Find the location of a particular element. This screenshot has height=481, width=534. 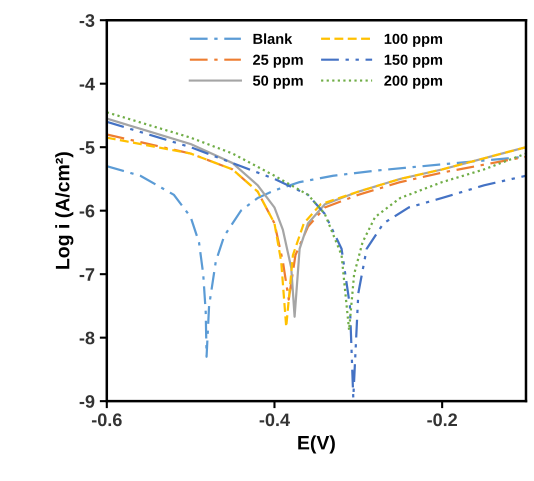

y-tick-label: -7 is located at coordinates (87, 274).